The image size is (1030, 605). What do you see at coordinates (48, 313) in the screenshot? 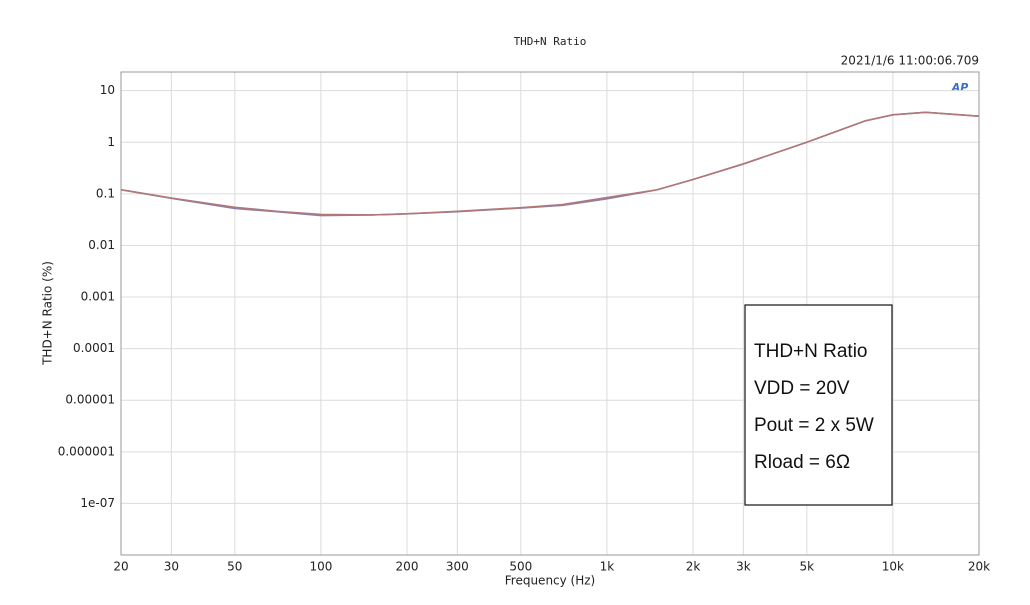
I see `y-axis-label: THD+N Ratio (%)` at bounding box center [48, 313].